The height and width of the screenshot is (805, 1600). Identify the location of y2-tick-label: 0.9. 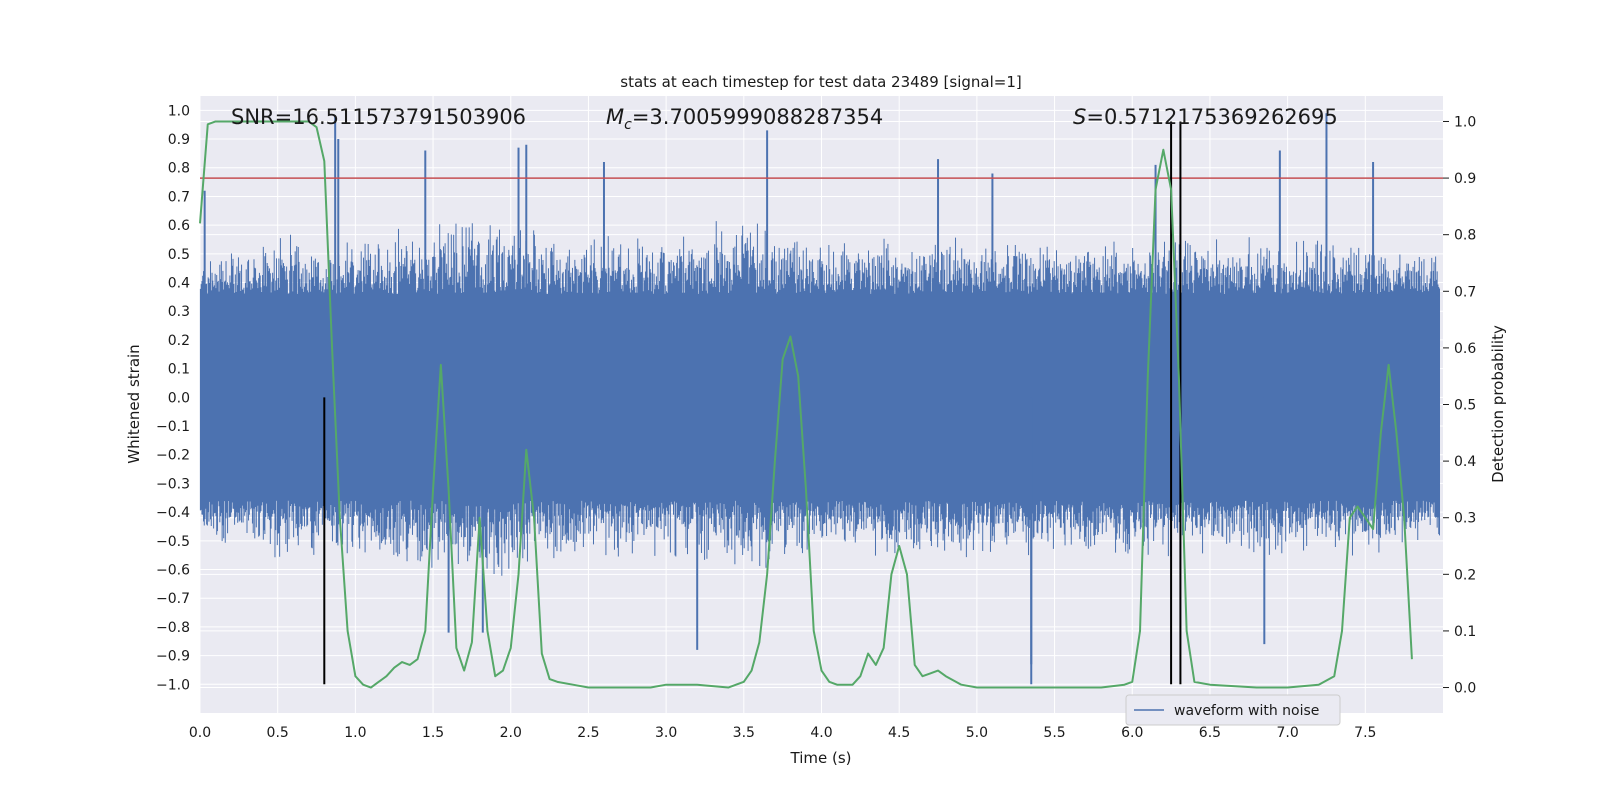
(1465, 179).